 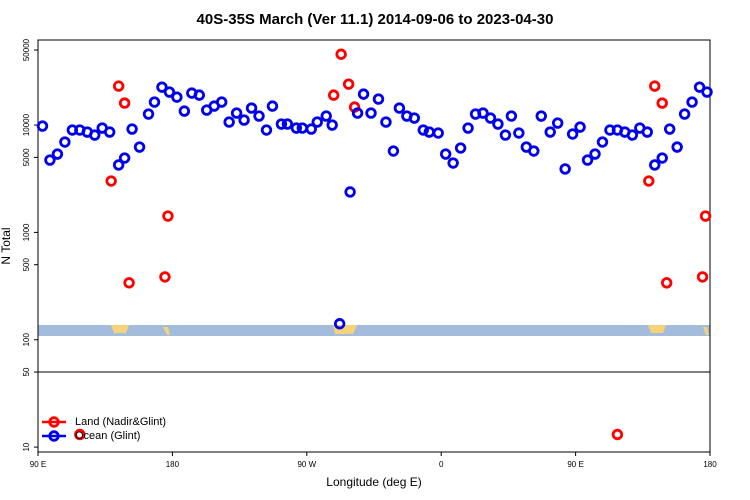 What do you see at coordinates (120, 422) in the screenshot?
I see `legend-label: Land (Nadir&Glint)` at bounding box center [120, 422].